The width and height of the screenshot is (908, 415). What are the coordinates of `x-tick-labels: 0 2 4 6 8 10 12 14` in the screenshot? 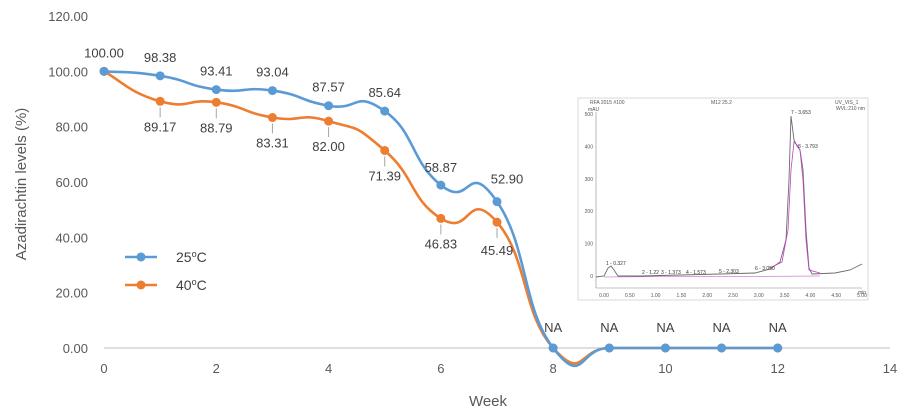 It's located at (498, 368).